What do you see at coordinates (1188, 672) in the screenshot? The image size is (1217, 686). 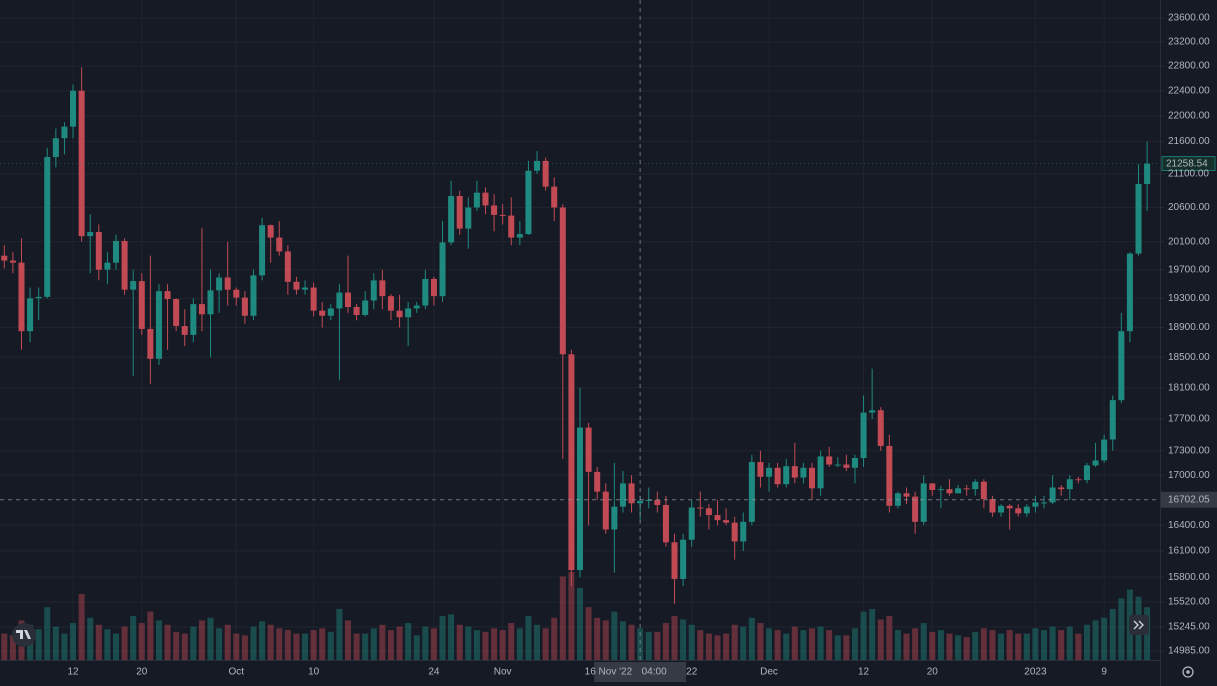 I see `settings-button` at bounding box center [1188, 672].